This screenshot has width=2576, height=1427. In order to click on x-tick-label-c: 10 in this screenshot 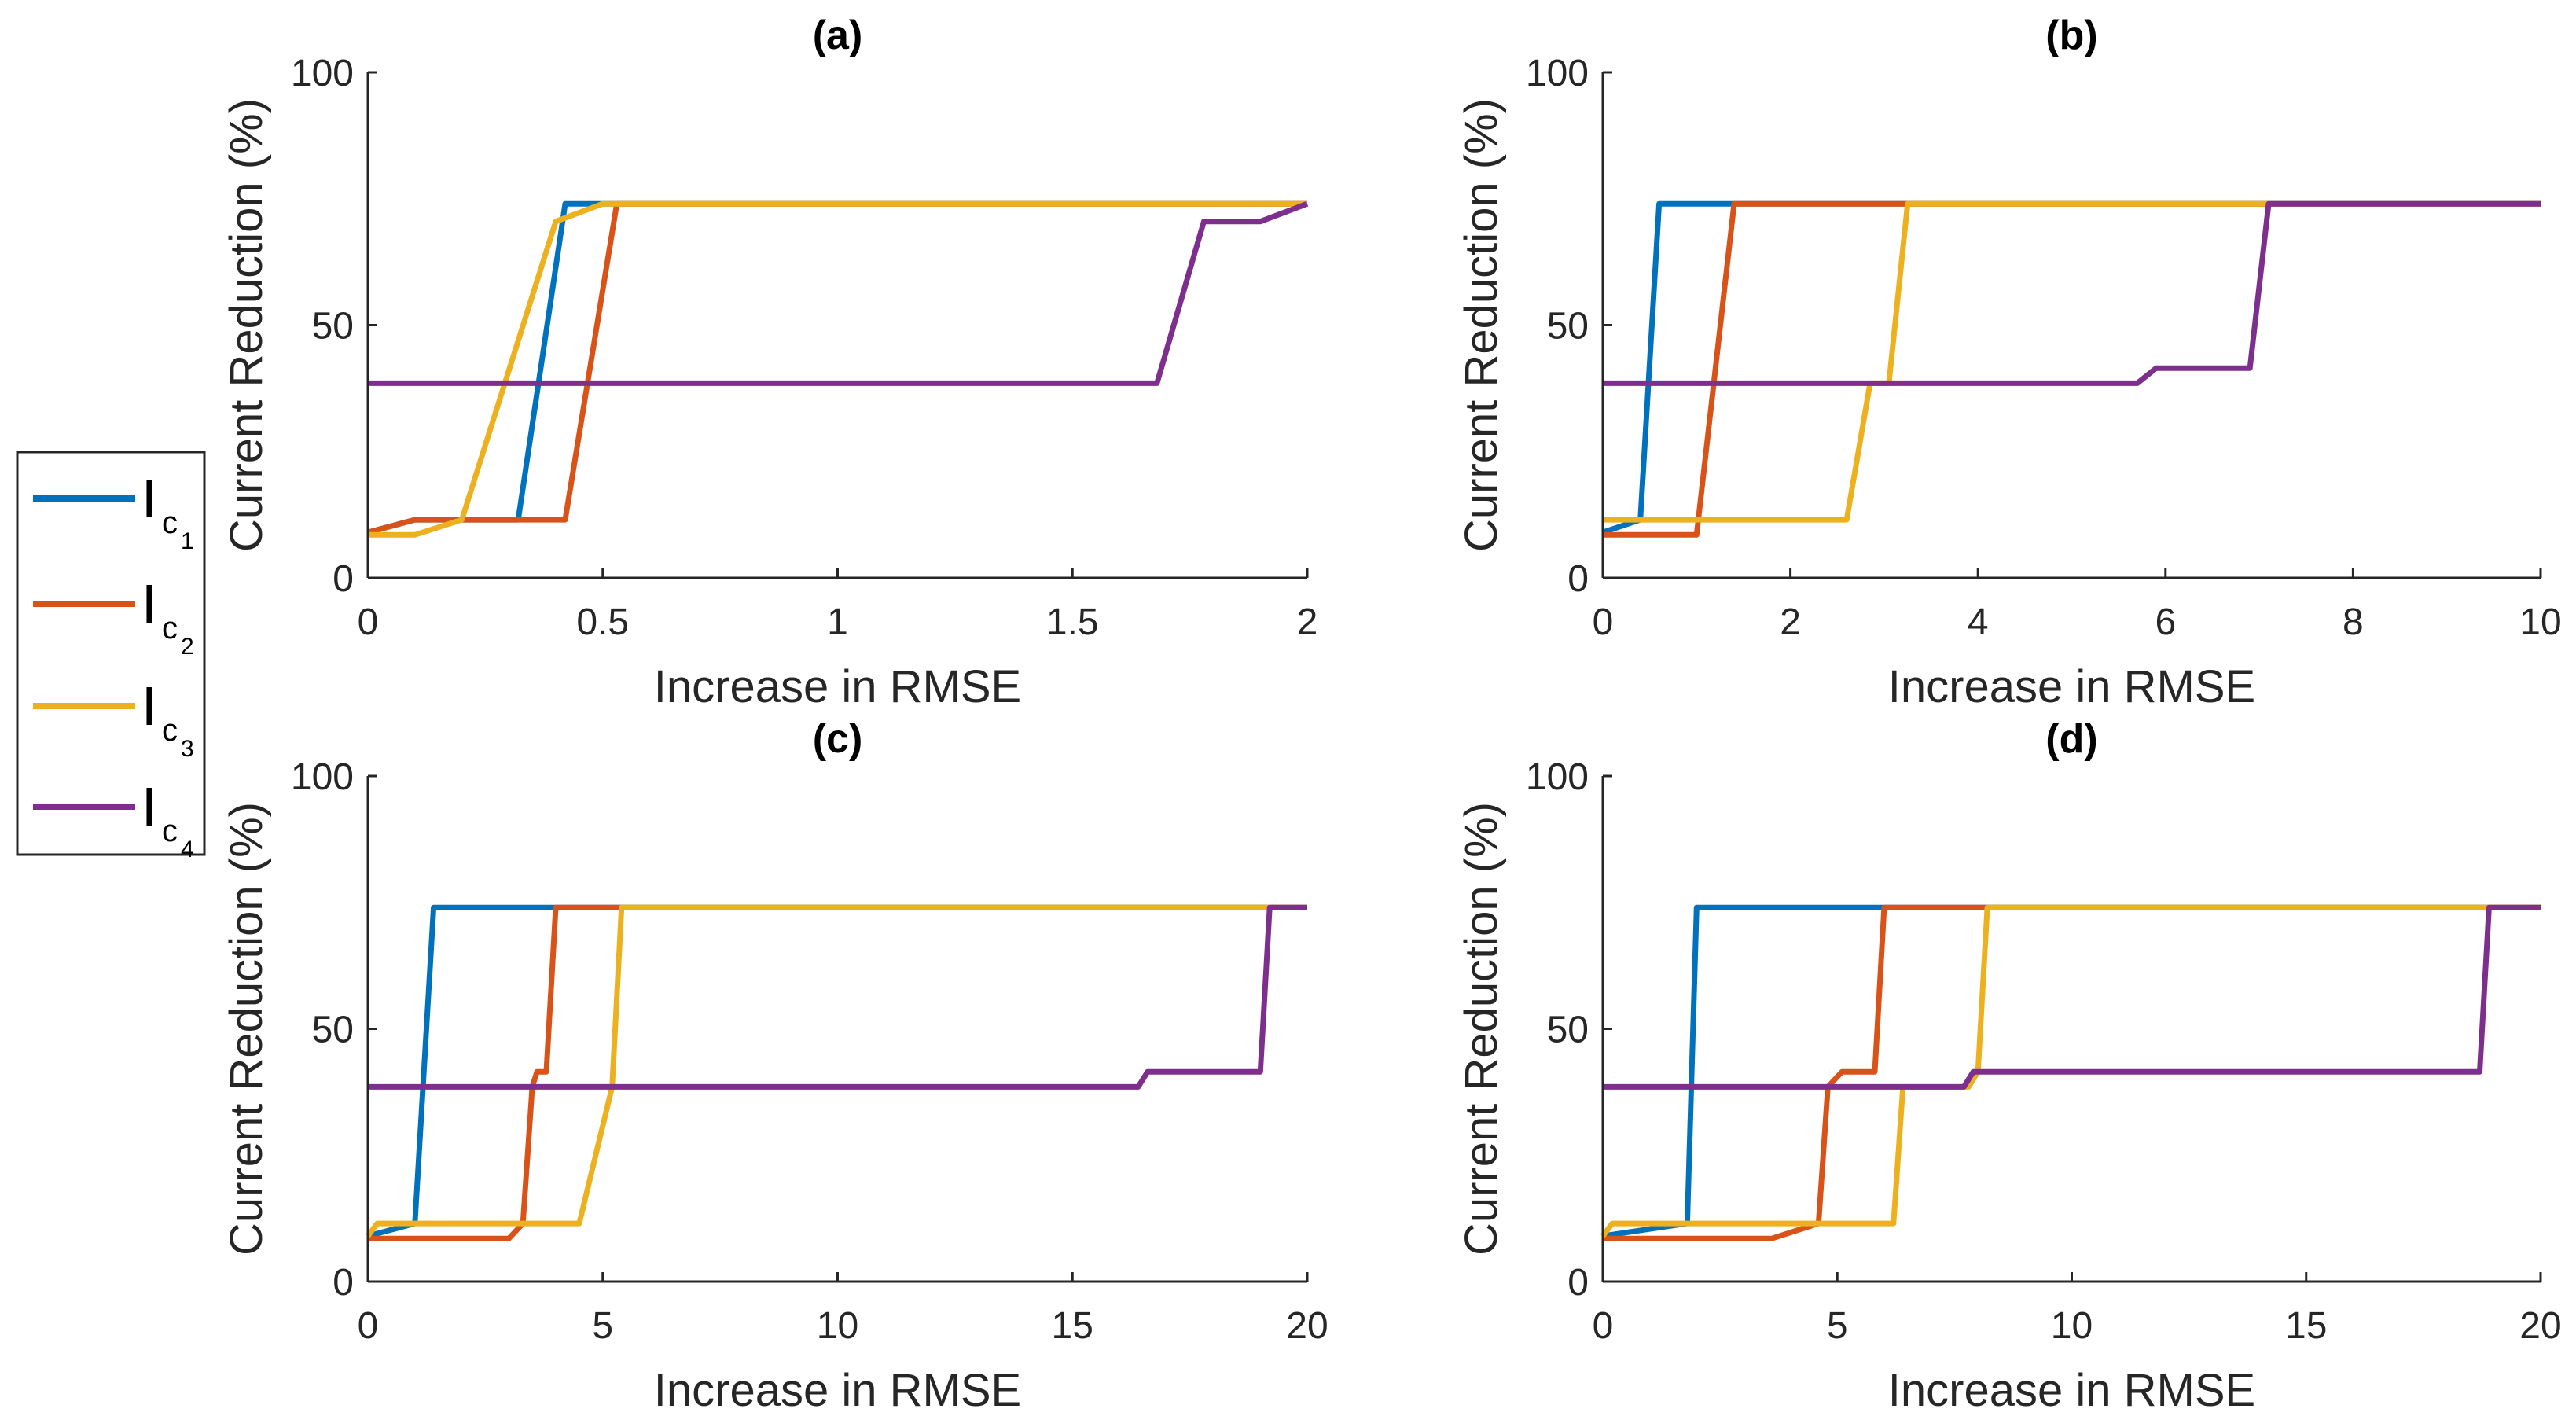, I will do `click(837, 1326)`.